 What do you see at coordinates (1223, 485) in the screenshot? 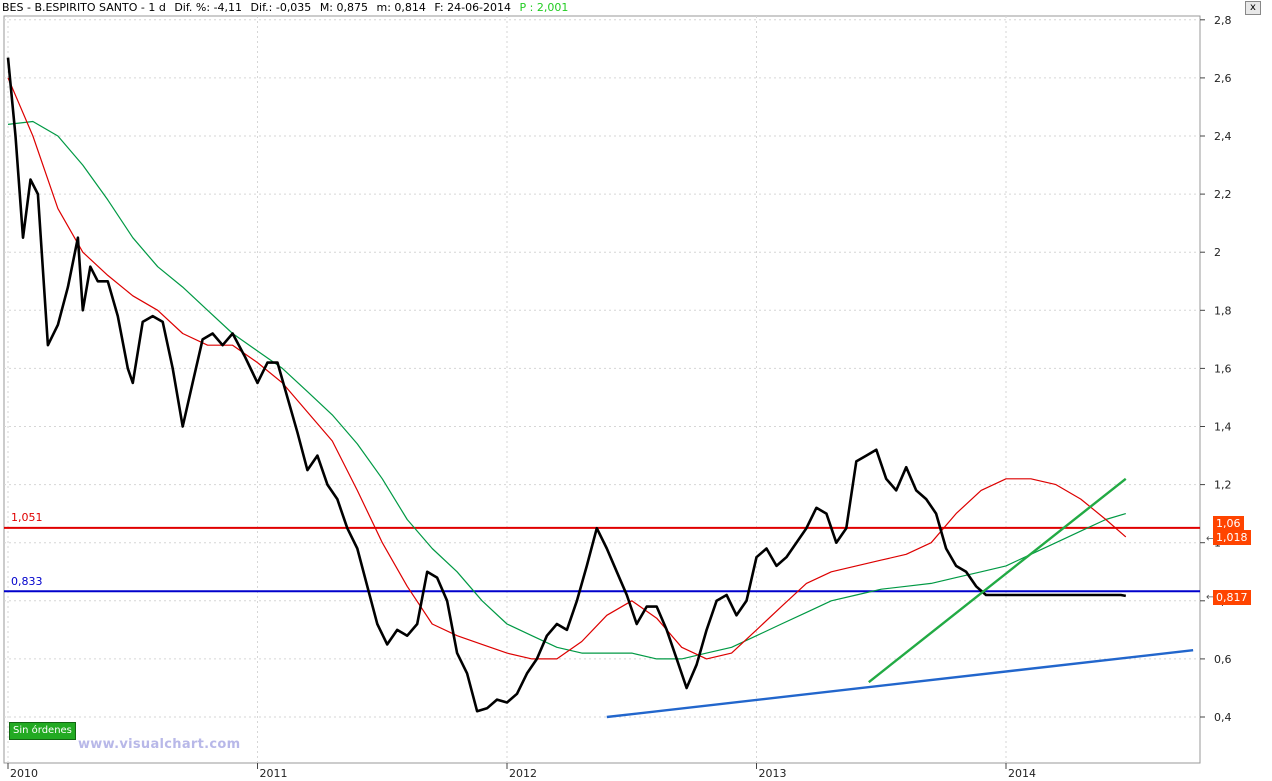
I see `y-tick-label: 1,2` at bounding box center [1223, 485].